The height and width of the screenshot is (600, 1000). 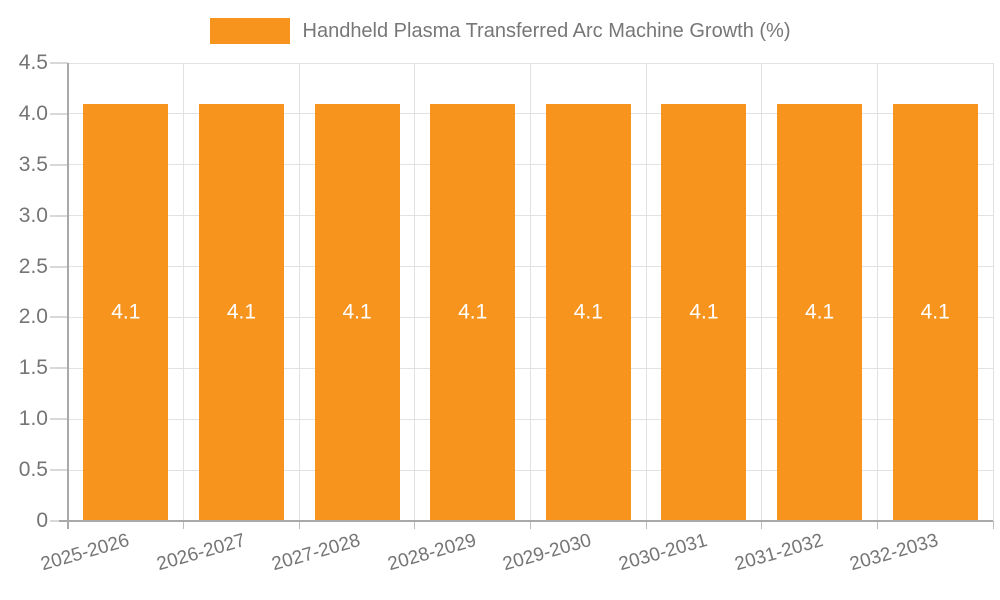 I want to click on y-tick-label: 1.0, so click(x=33, y=419).